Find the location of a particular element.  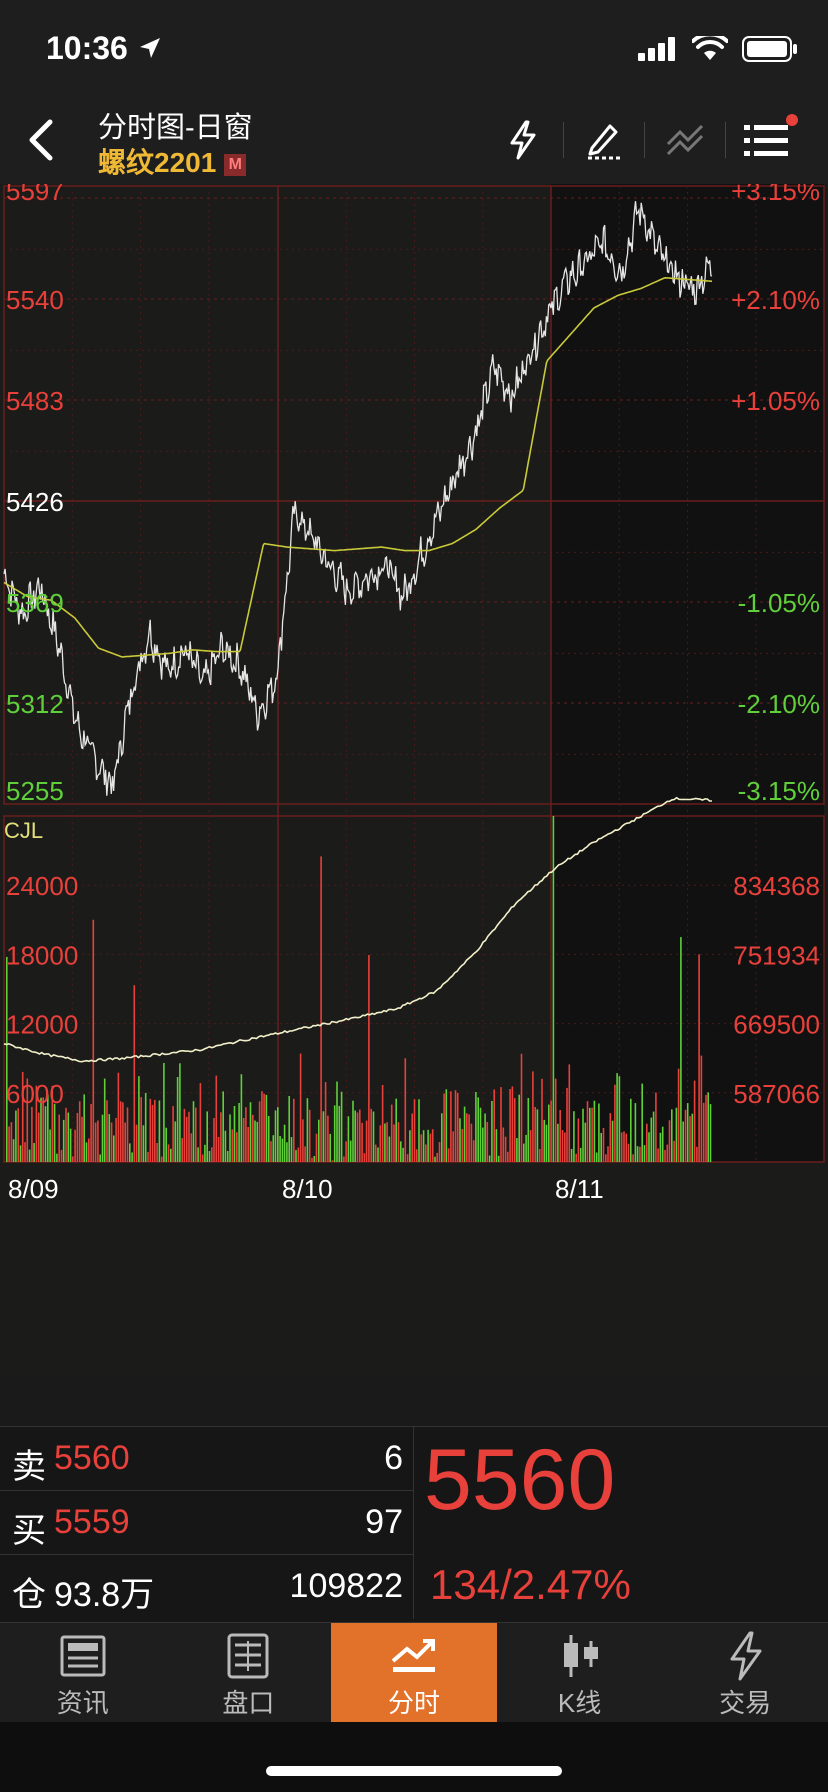

pen-icon is located at coordinates (604, 142).